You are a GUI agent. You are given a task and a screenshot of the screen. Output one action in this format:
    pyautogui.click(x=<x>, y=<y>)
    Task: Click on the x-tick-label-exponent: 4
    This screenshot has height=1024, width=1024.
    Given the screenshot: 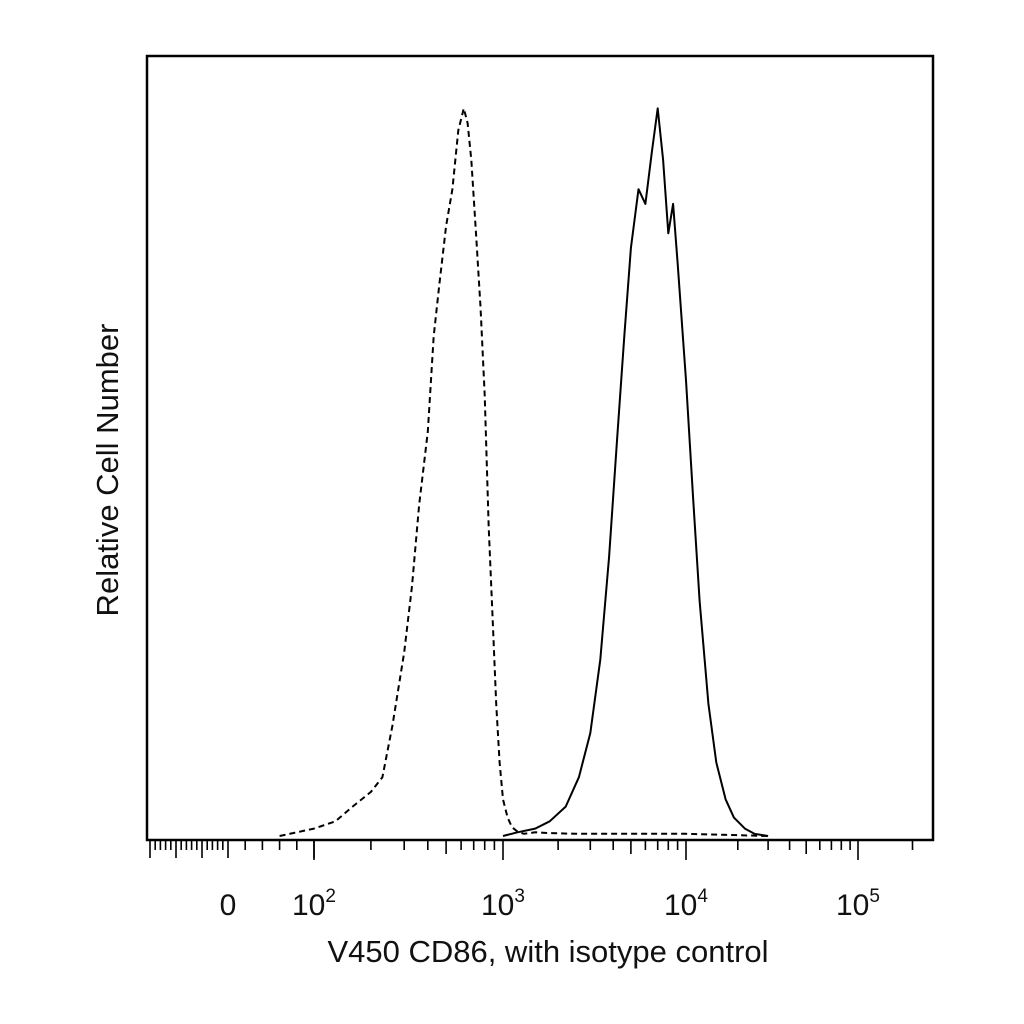 What is the action you would take?
    pyautogui.click(x=702, y=896)
    